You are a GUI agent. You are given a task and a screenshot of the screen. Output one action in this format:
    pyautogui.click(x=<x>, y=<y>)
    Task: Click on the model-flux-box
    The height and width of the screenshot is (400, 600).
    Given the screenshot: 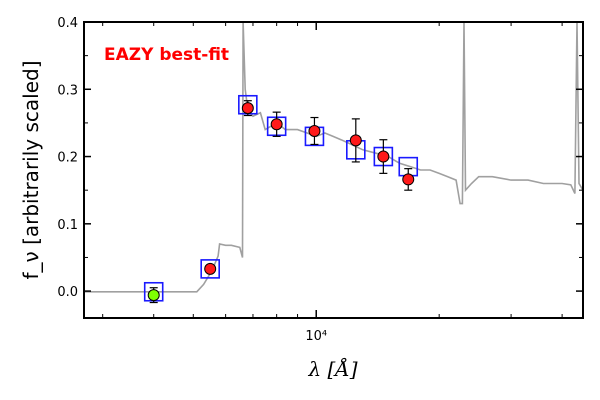 What is the action you would take?
    pyautogui.click(x=210, y=269)
    